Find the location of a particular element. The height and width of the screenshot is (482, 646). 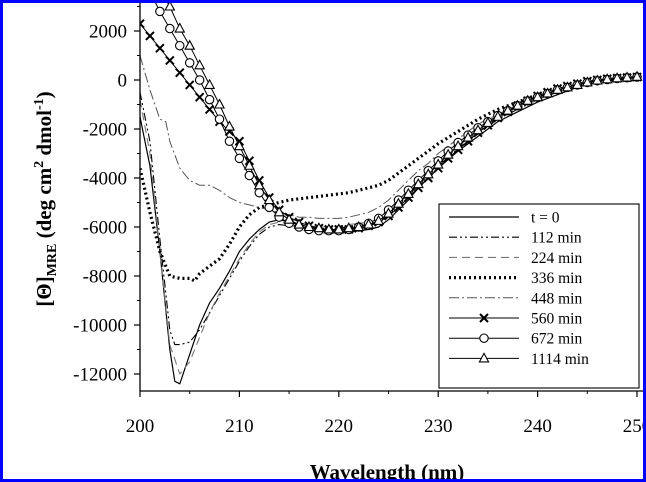

legend-label: 672 min is located at coordinates (556, 339).